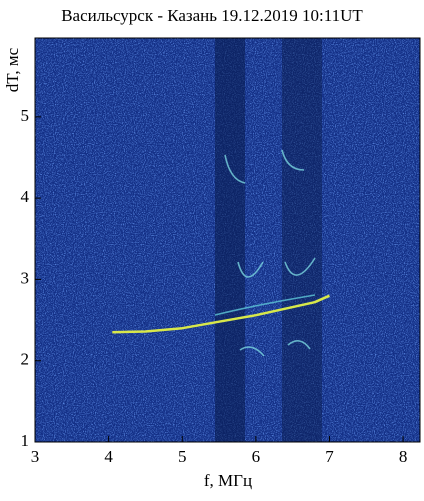  I want to click on y-tick-label: 4, so click(25, 196).